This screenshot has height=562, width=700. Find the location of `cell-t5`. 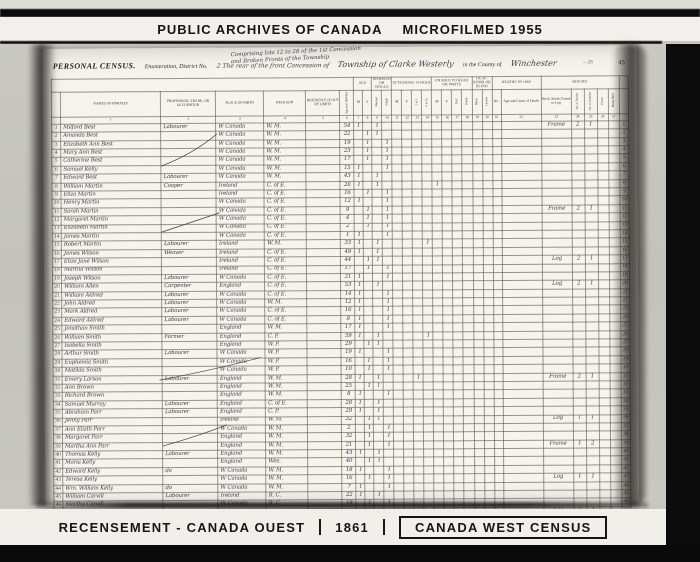

cell-t5 is located at coordinates (427, 218).